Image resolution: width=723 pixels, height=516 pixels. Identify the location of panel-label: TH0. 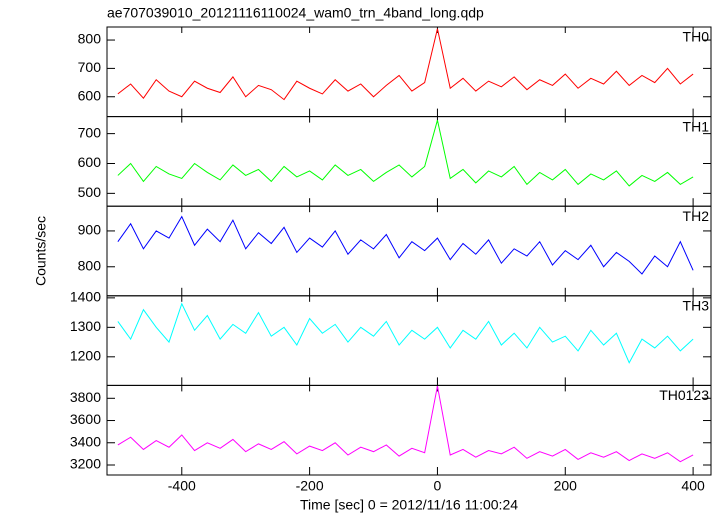
(696, 37).